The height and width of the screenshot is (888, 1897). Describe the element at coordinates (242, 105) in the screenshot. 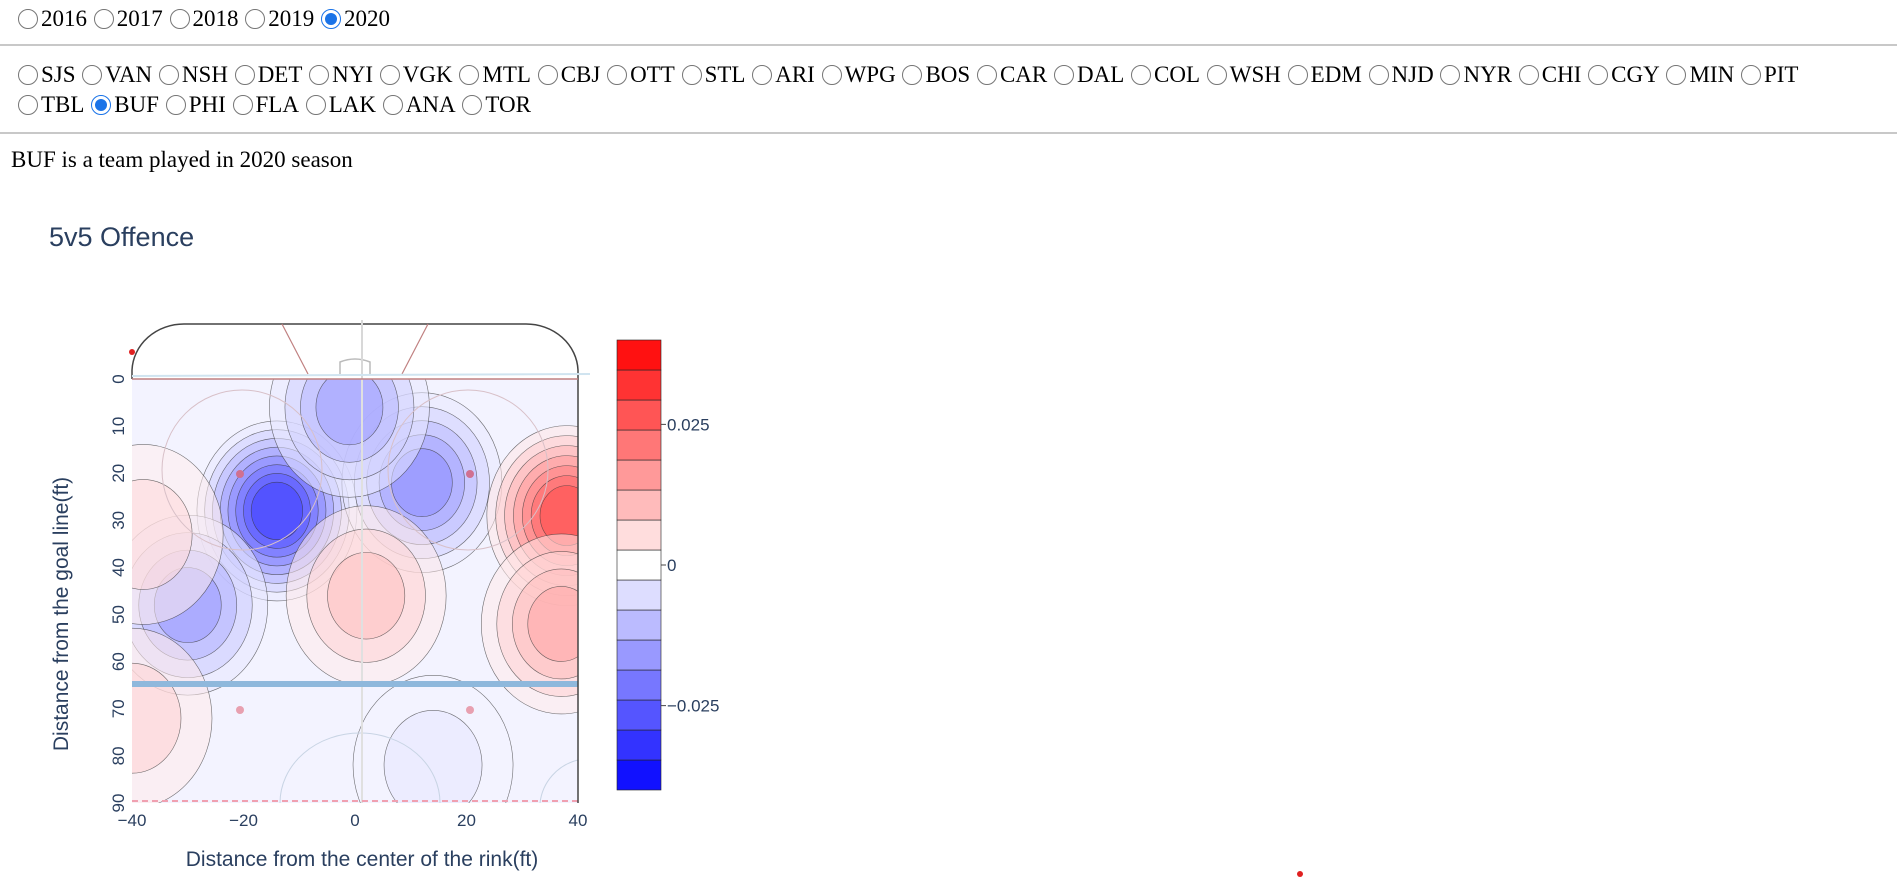

I see `team-radio-fla` at that location.